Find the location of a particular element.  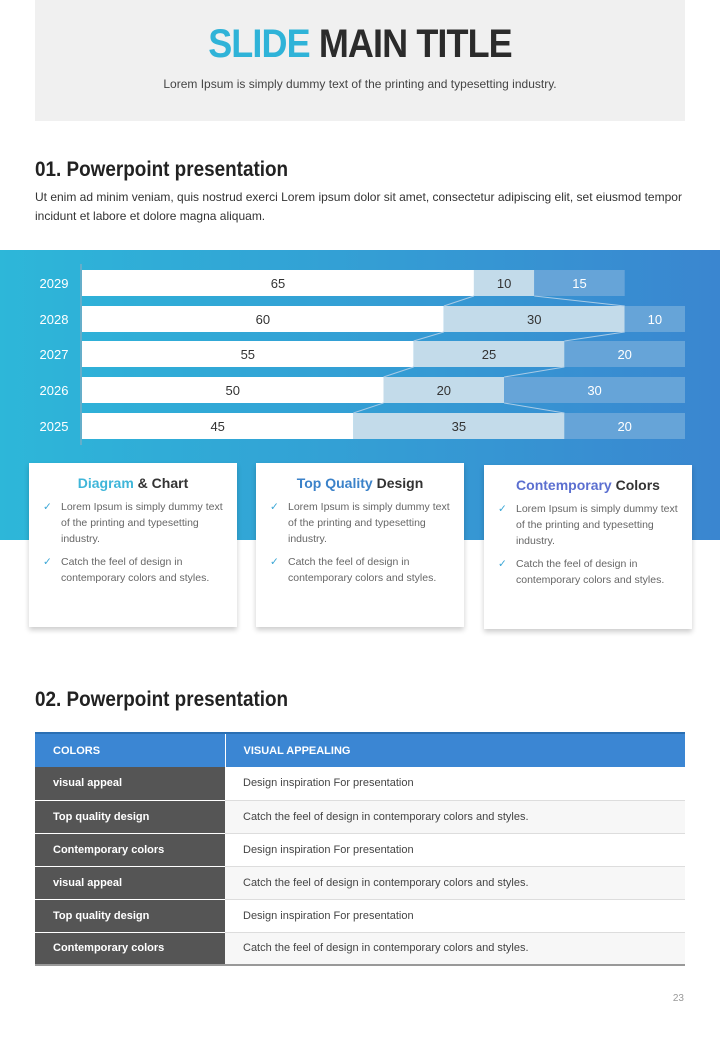

card-title-accent: Contemporary is located at coordinates (564, 485).